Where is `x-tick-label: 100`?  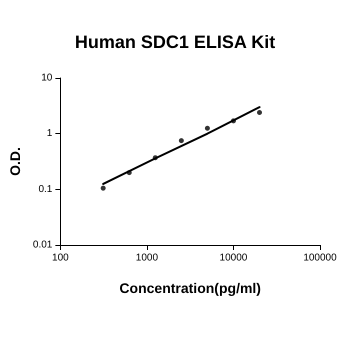 x-tick-label: 100 is located at coordinates (61, 258).